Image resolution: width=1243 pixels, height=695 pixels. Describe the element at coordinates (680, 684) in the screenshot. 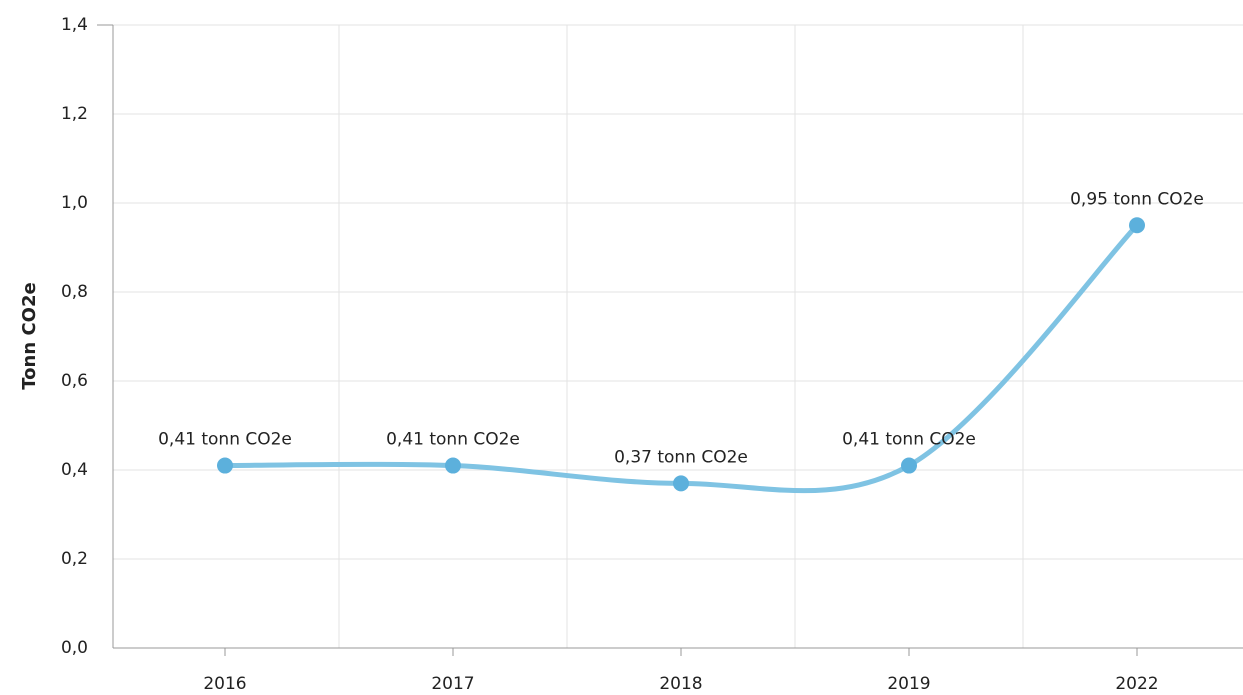

I see `x-tick-label: 2018` at that location.